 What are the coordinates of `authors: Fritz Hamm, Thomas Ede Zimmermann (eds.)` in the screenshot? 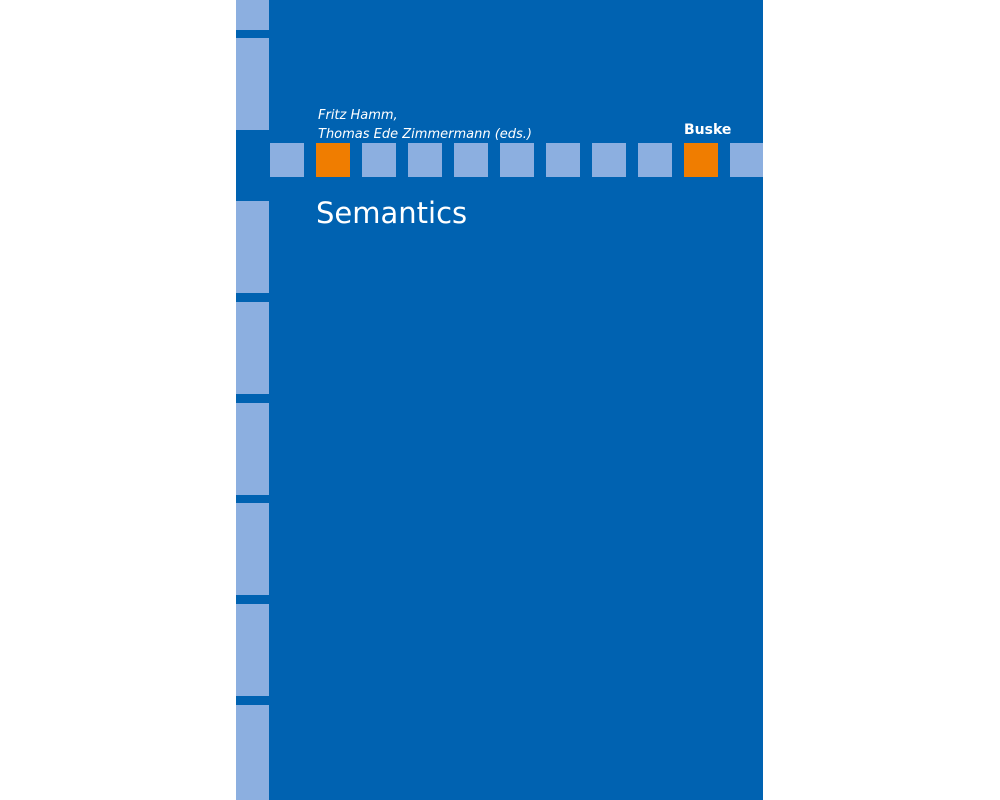 It's located at (425, 125).